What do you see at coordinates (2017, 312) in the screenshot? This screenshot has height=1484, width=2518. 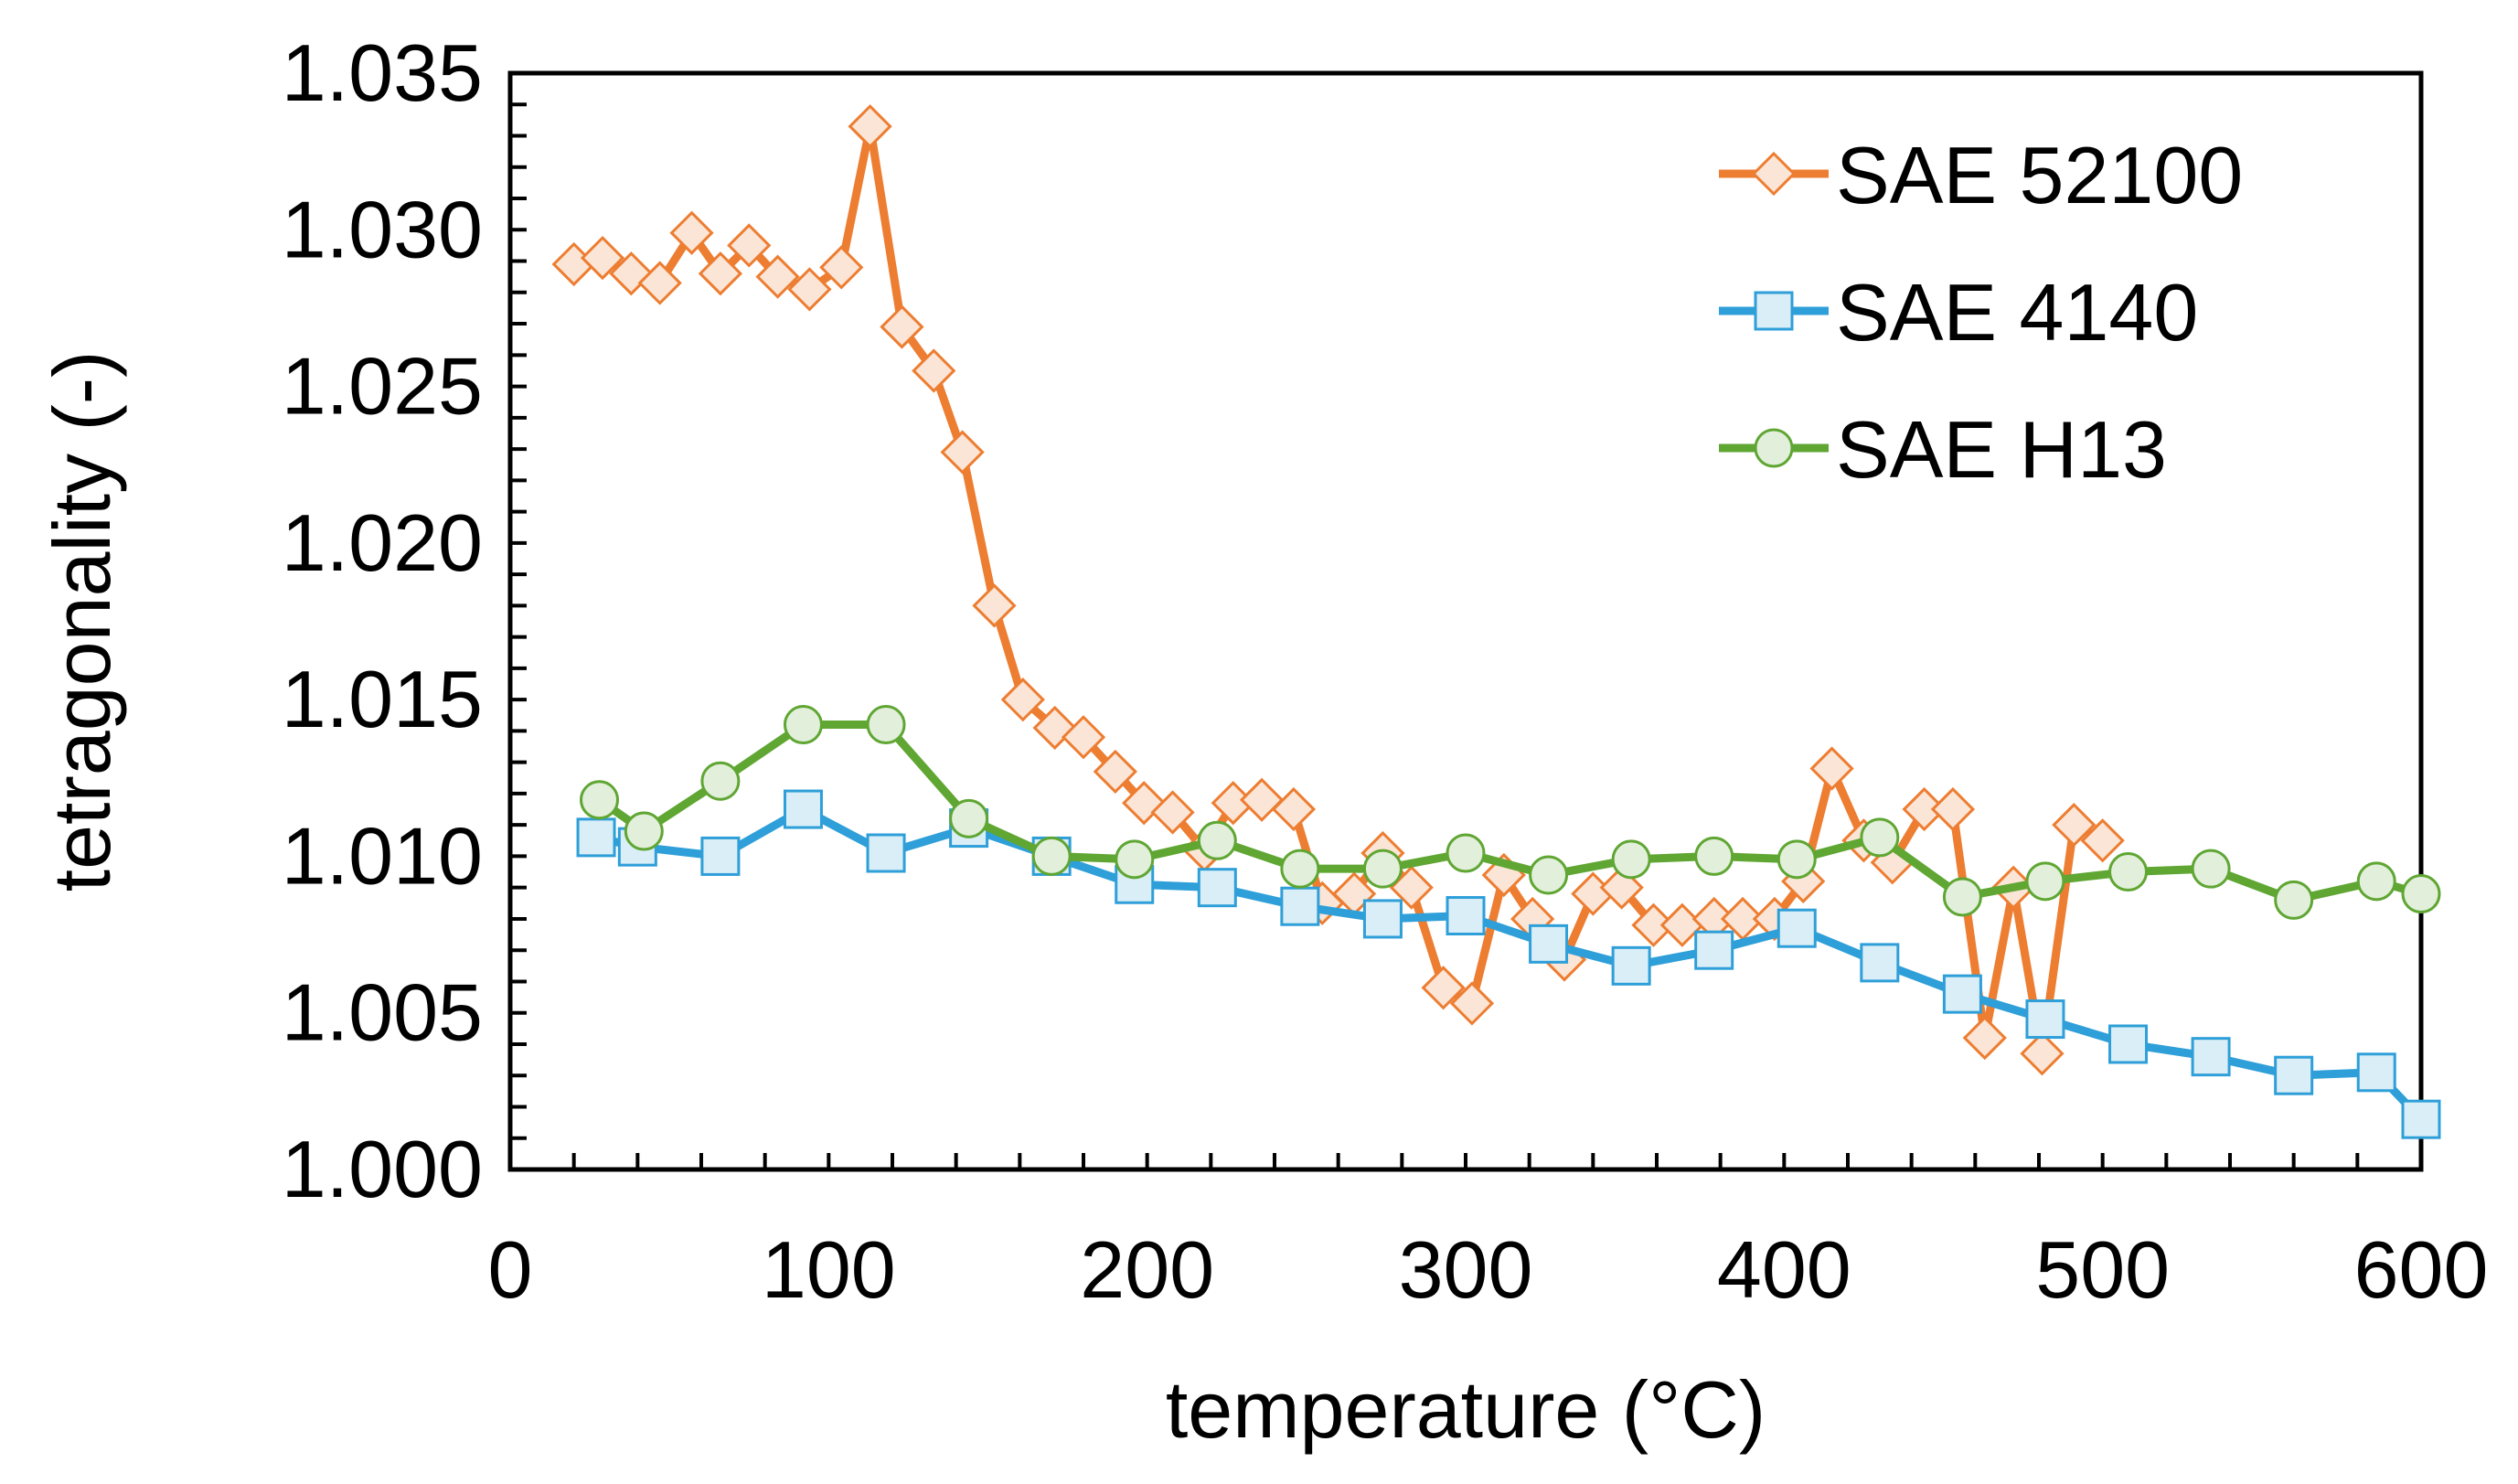 I see `legend-label: SAE 4140` at bounding box center [2017, 312].